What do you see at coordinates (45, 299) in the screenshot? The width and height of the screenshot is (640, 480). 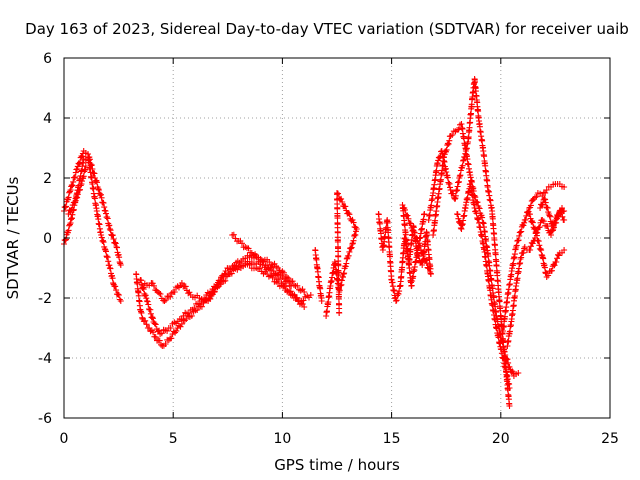 I see `y-tick-label: -2` at bounding box center [45, 299].